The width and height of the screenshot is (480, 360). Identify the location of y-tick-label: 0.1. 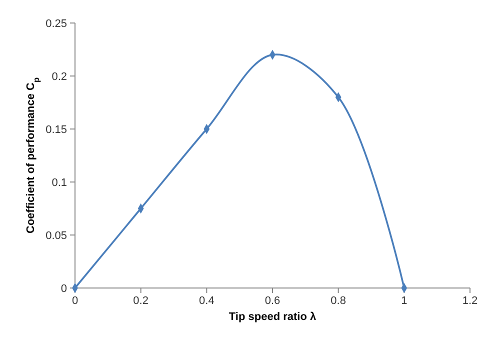
(59, 182).